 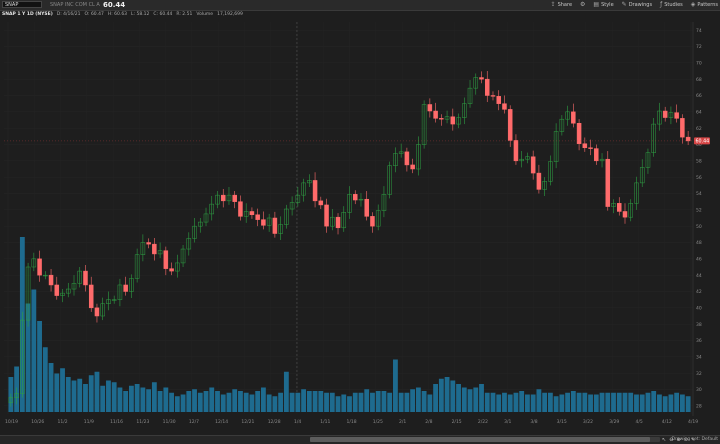 I want to click on high-readout: H: 60.63, so click(x=117, y=14).